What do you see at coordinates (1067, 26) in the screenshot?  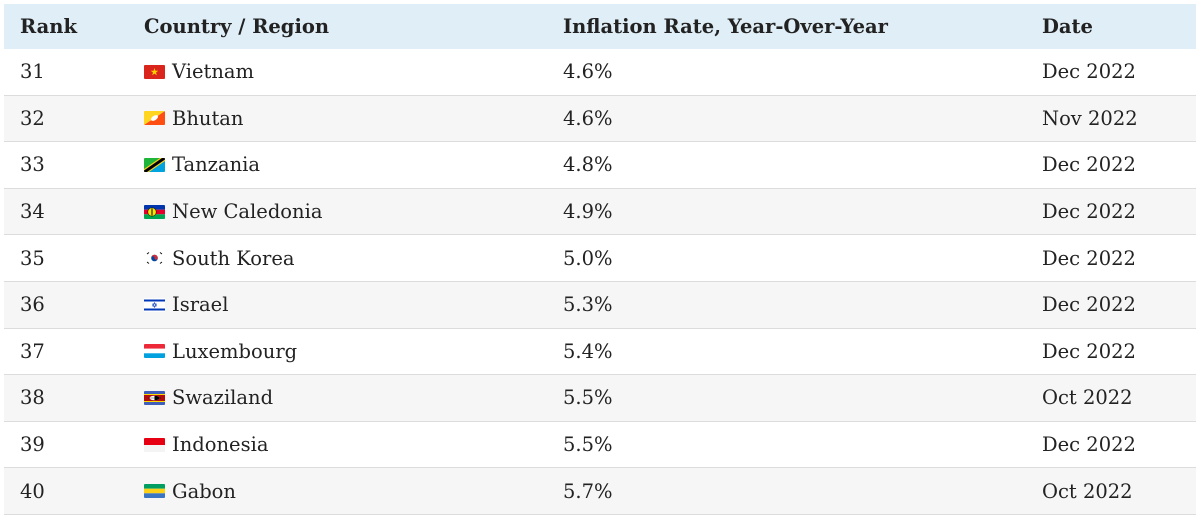 I see `header-date: Date` at bounding box center [1067, 26].